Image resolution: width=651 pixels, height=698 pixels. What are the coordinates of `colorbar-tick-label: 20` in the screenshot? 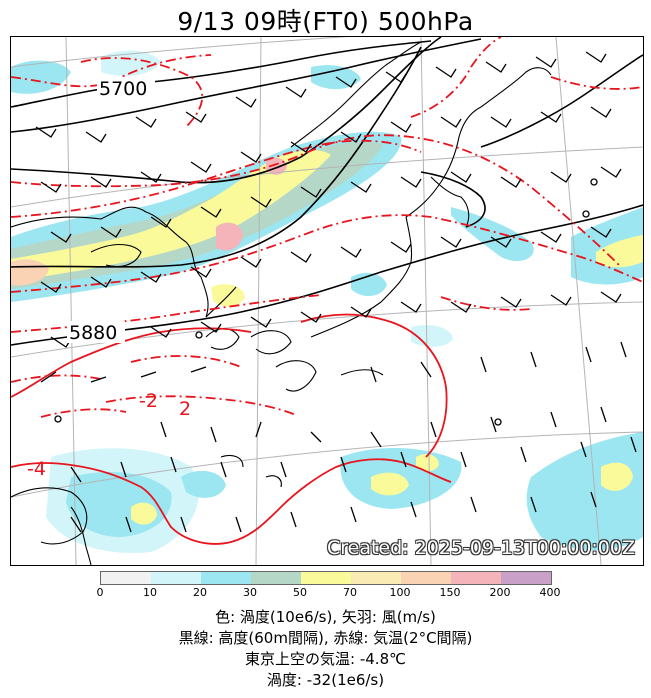 It's located at (200, 592).